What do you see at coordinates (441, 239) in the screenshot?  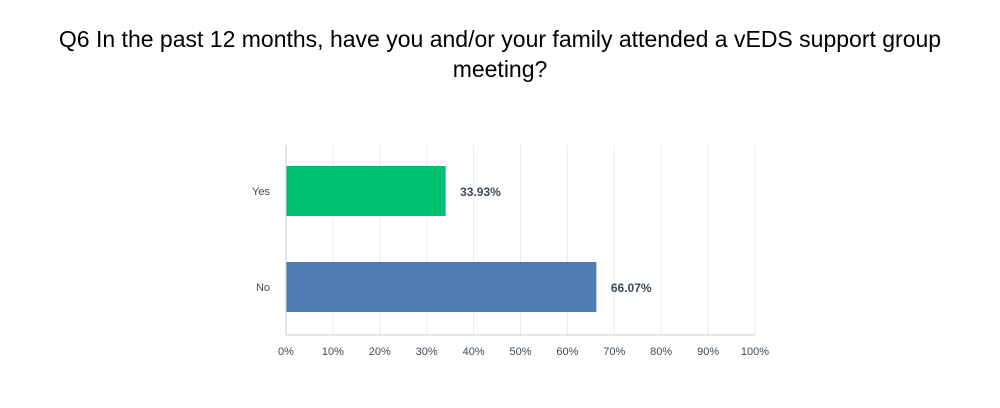 I see `bars` at bounding box center [441, 239].